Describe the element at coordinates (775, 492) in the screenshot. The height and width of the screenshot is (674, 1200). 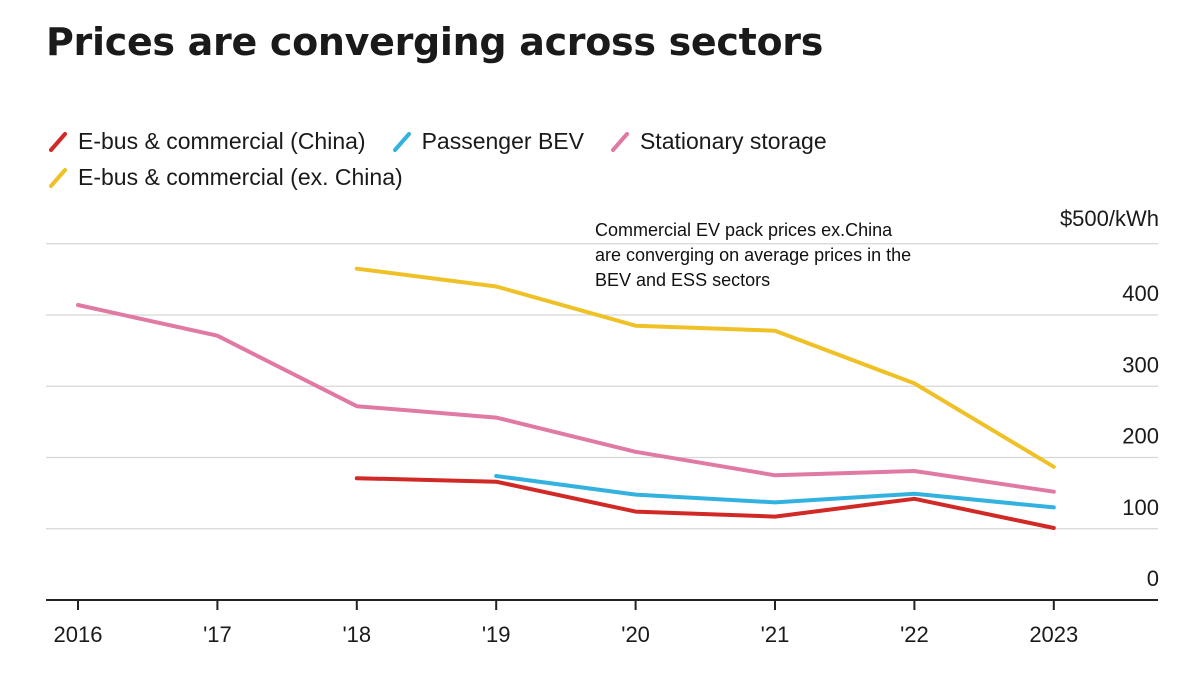
I see `series-line-passenger-bev` at that location.